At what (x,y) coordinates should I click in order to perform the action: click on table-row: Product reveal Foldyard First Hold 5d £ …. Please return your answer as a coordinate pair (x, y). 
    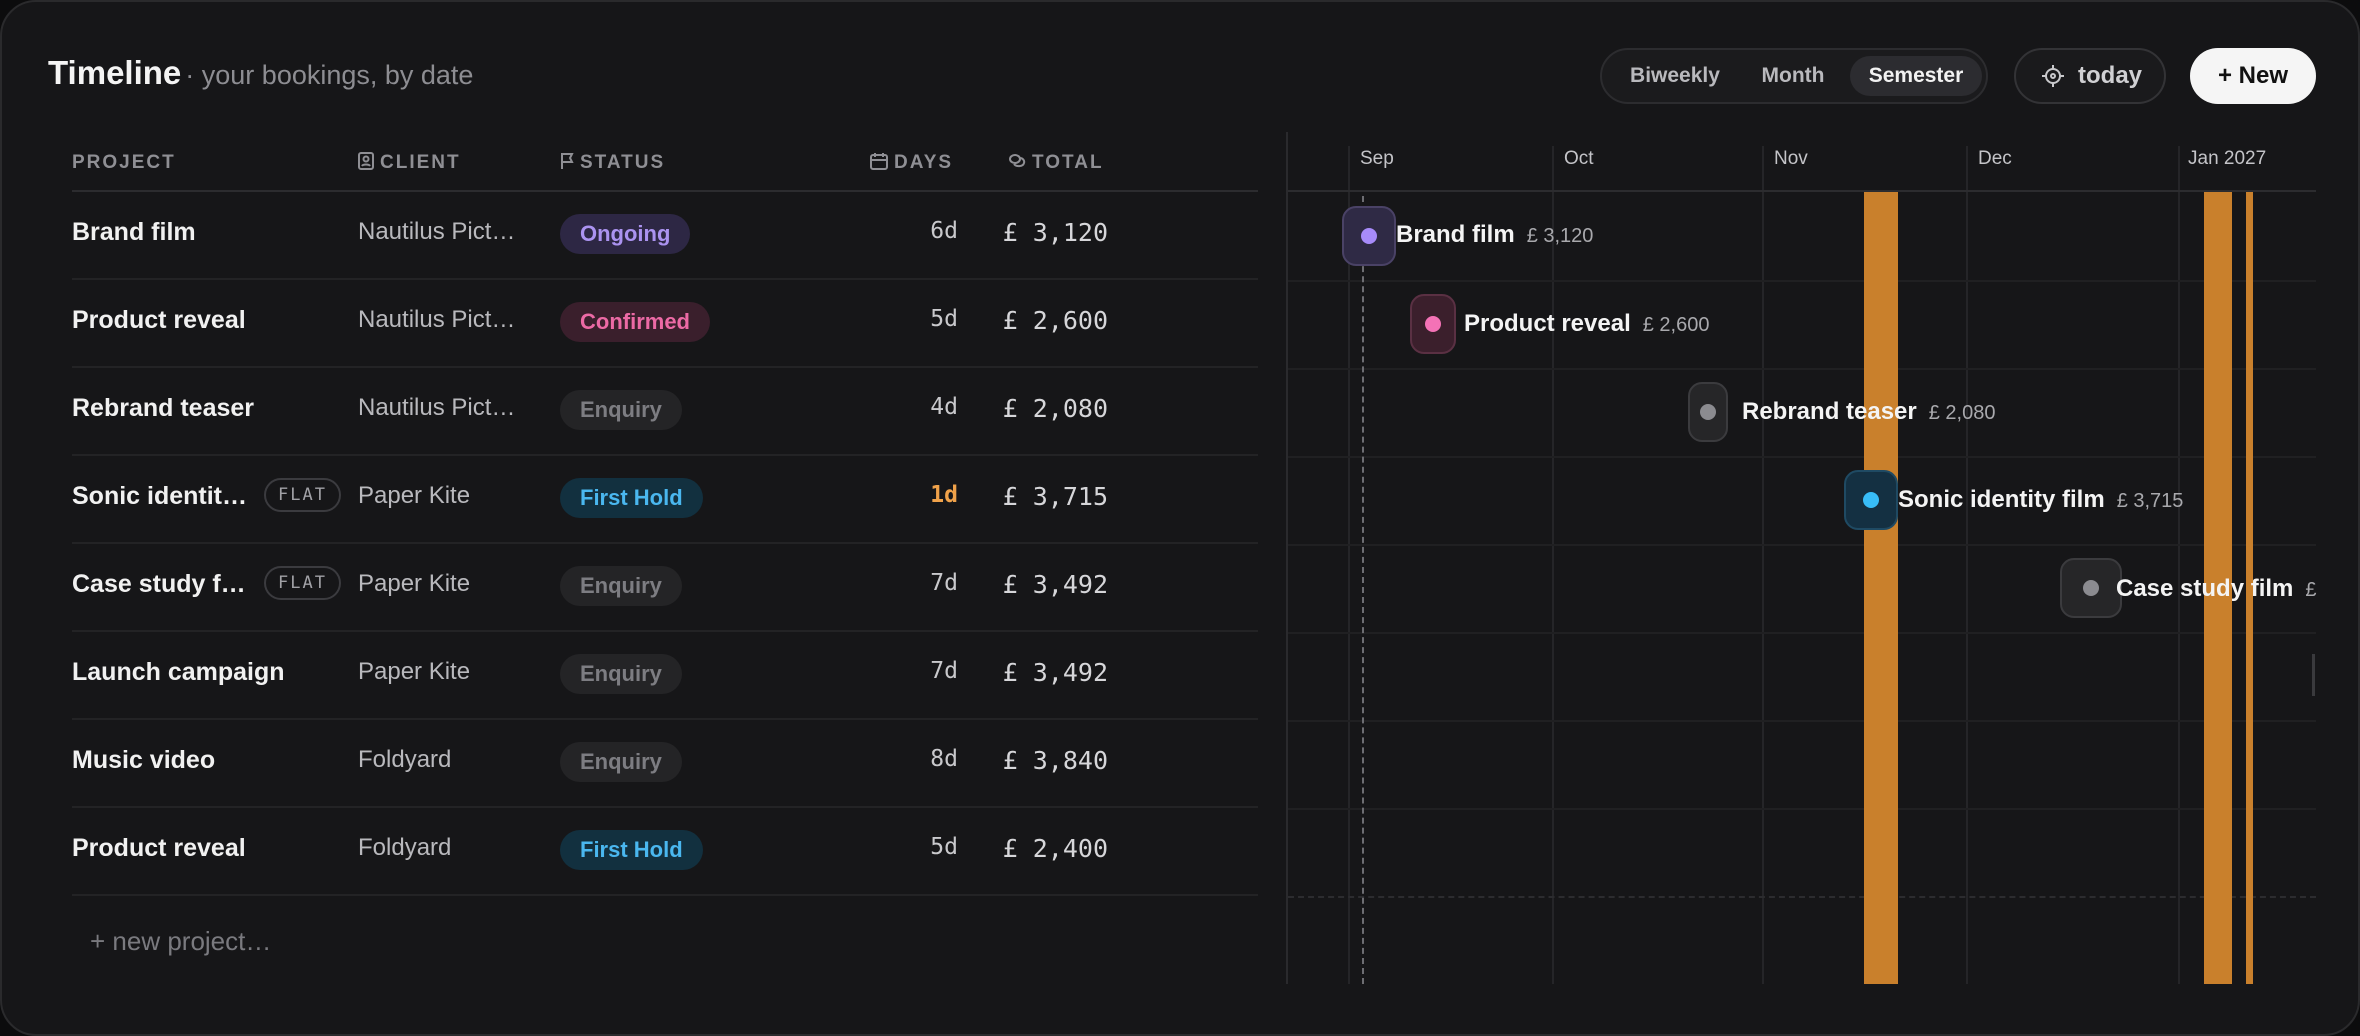
    Looking at the image, I should click on (665, 852).